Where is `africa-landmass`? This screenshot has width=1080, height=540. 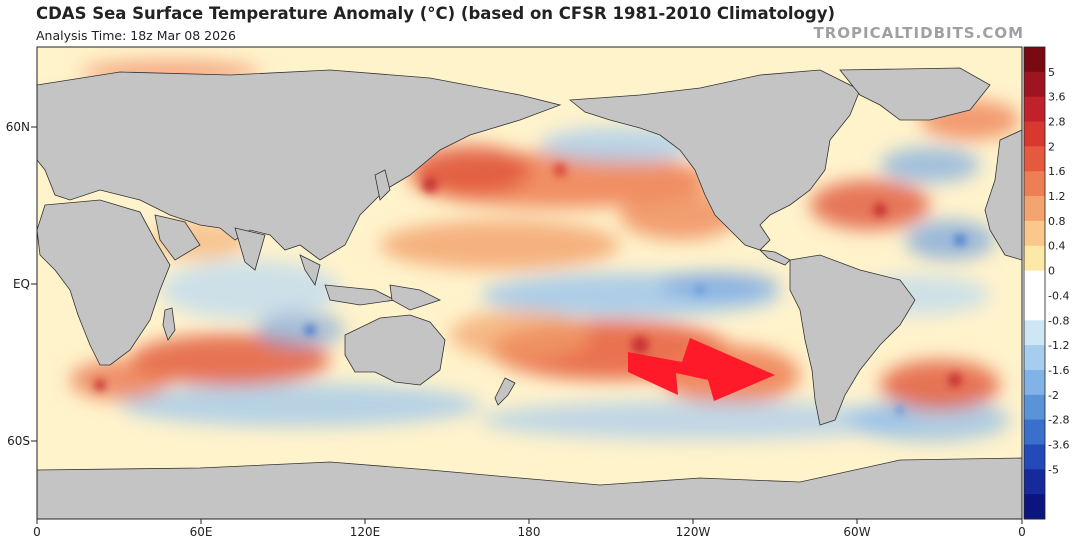
africa-landmass is located at coordinates (103, 282).